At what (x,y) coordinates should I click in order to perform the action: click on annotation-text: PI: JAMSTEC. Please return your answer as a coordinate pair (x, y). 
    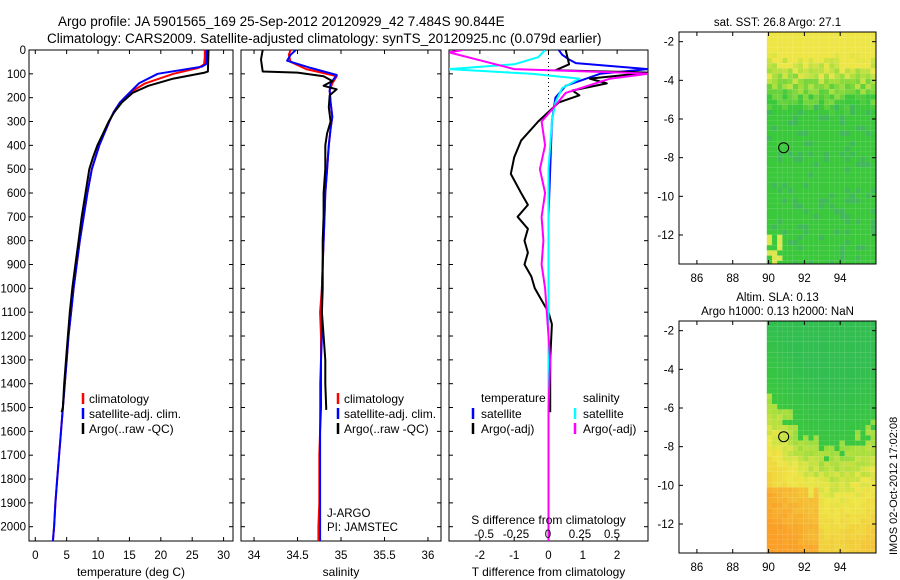
    Looking at the image, I should click on (362, 528).